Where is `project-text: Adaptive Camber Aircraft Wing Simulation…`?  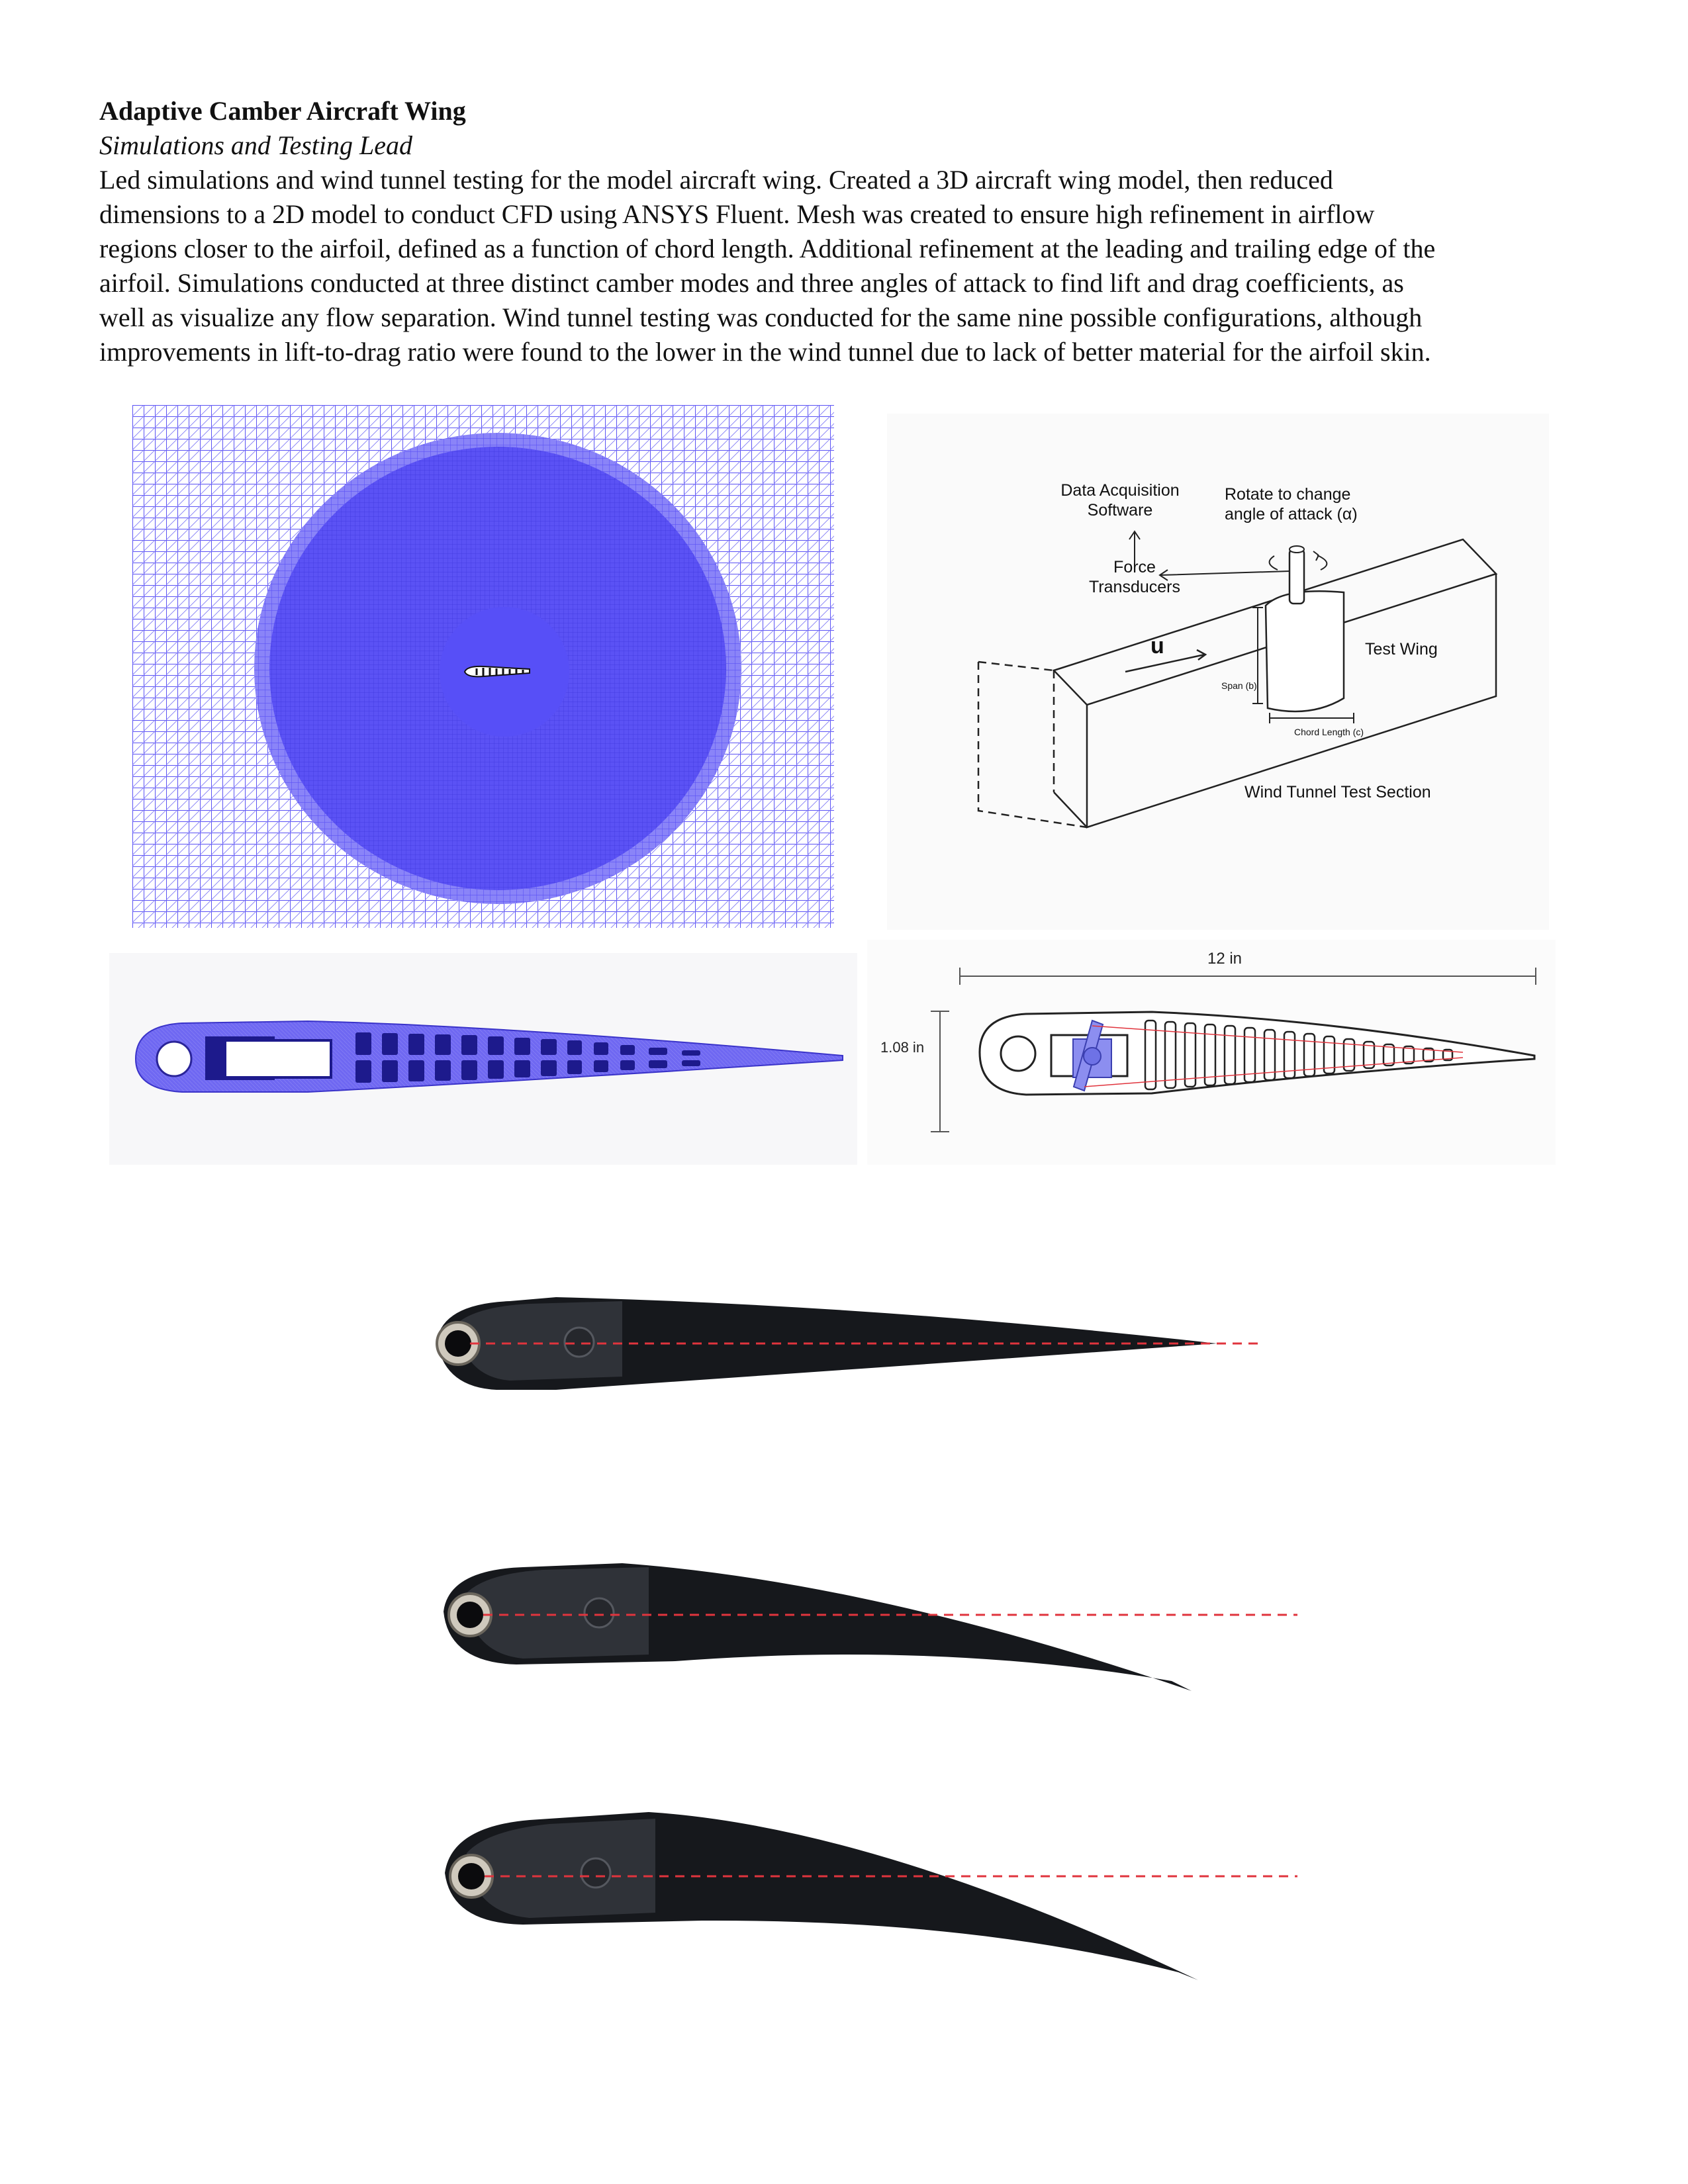
project-text: Adaptive Camber Aircraft Wing Simulation… is located at coordinates (844, 231).